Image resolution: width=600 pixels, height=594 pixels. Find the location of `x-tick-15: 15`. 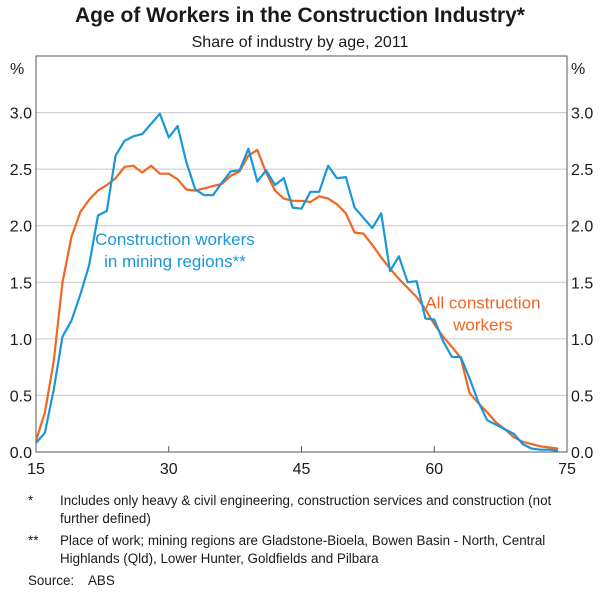

x-tick-15: 15 is located at coordinates (36, 469).